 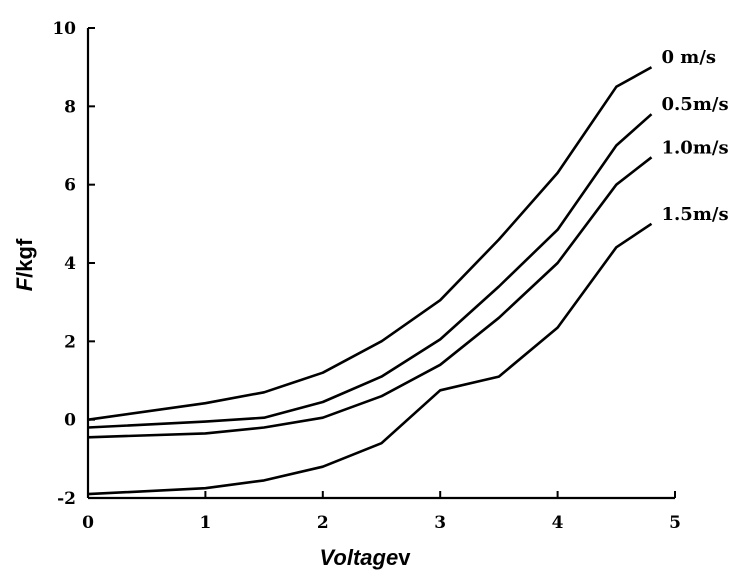 What do you see at coordinates (689, 57) in the screenshot?
I see `series-label-0: 0 m/s` at bounding box center [689, 57].